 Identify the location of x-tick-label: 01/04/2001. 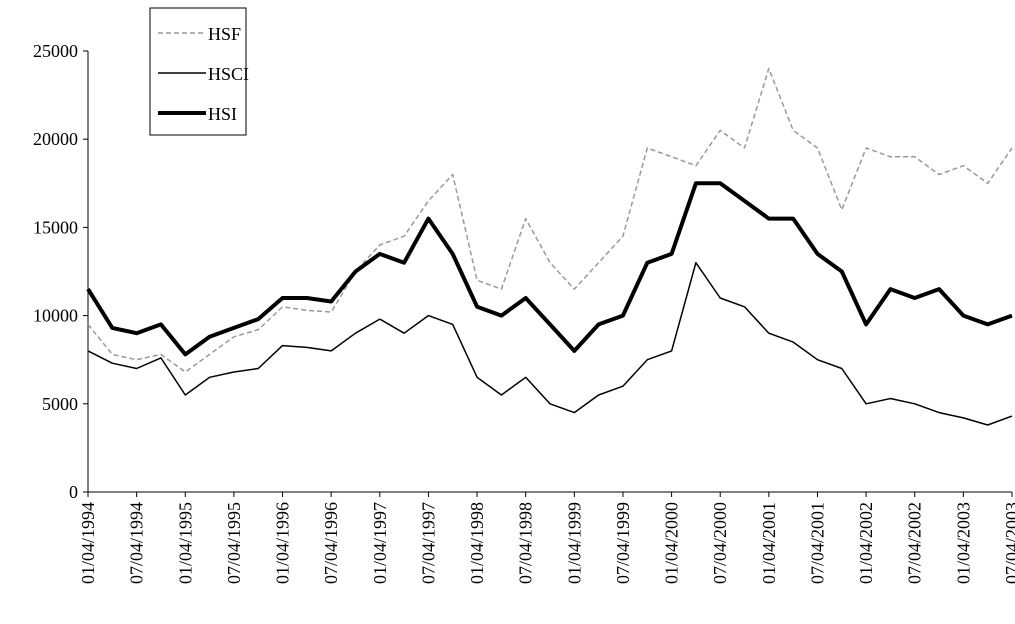
(769, 543).